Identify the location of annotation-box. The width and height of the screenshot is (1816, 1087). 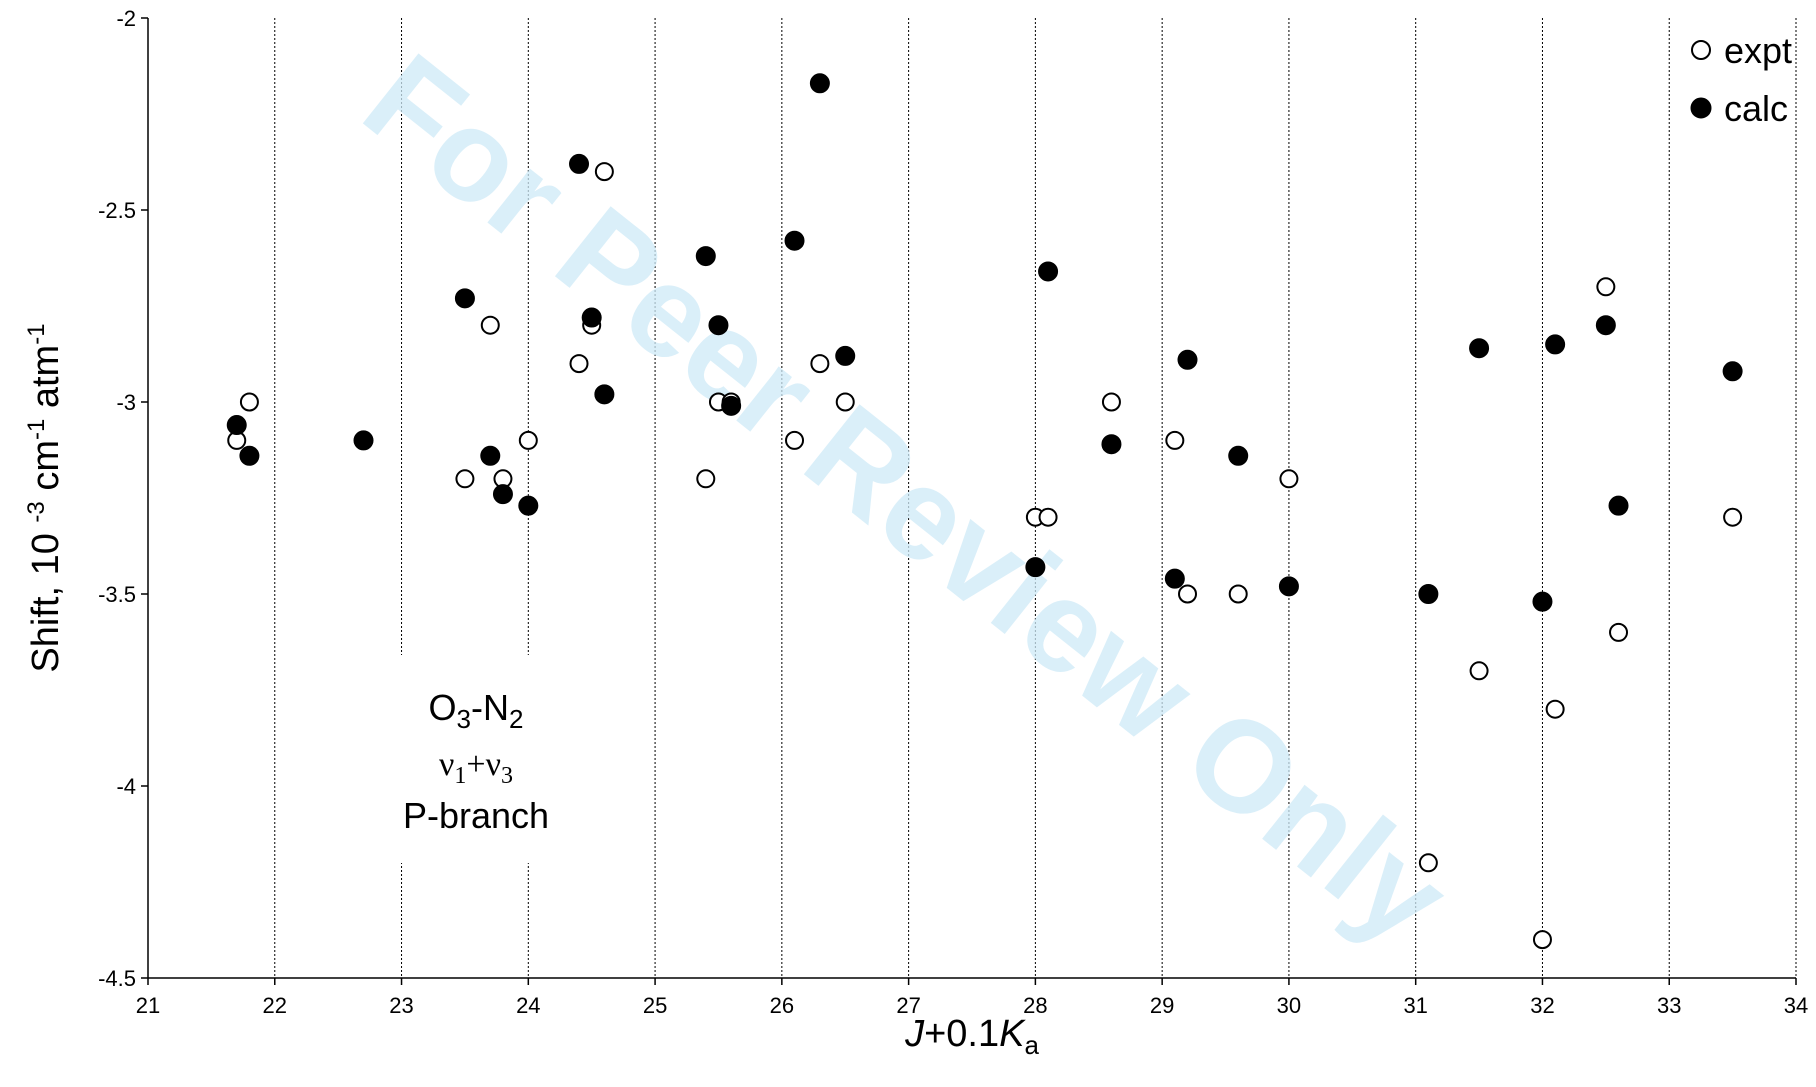
(477, 759).